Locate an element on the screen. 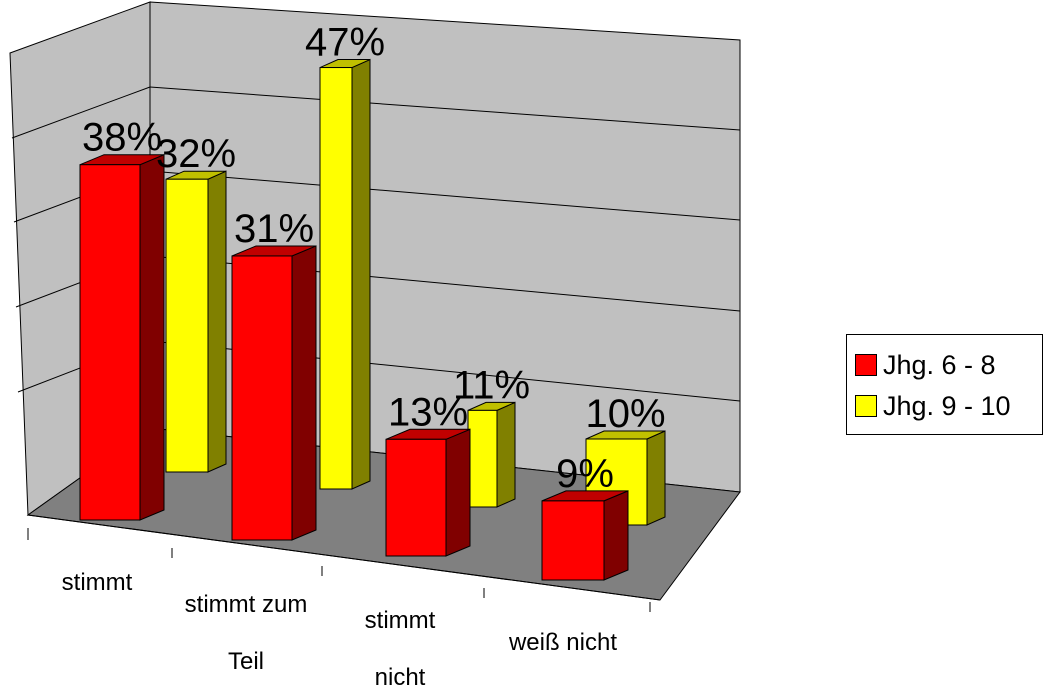 This screenshot has height=693, width=1046. category-label-3-line-2: nicht is located at coordinates (400, 677).